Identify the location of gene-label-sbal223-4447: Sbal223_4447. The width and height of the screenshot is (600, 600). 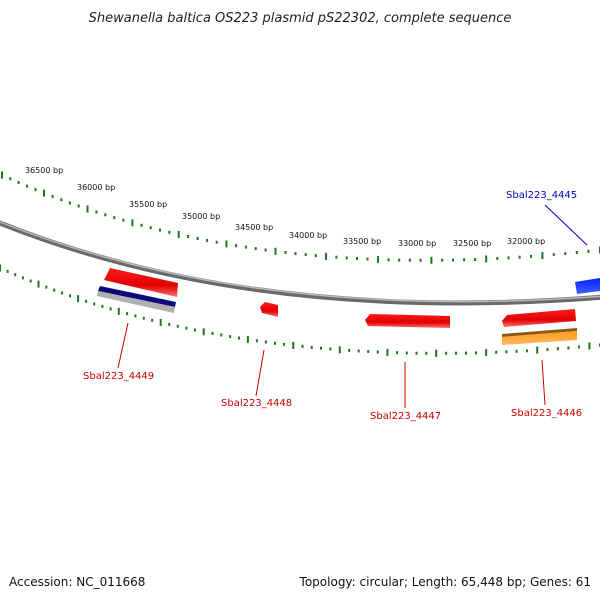
(405, 416).